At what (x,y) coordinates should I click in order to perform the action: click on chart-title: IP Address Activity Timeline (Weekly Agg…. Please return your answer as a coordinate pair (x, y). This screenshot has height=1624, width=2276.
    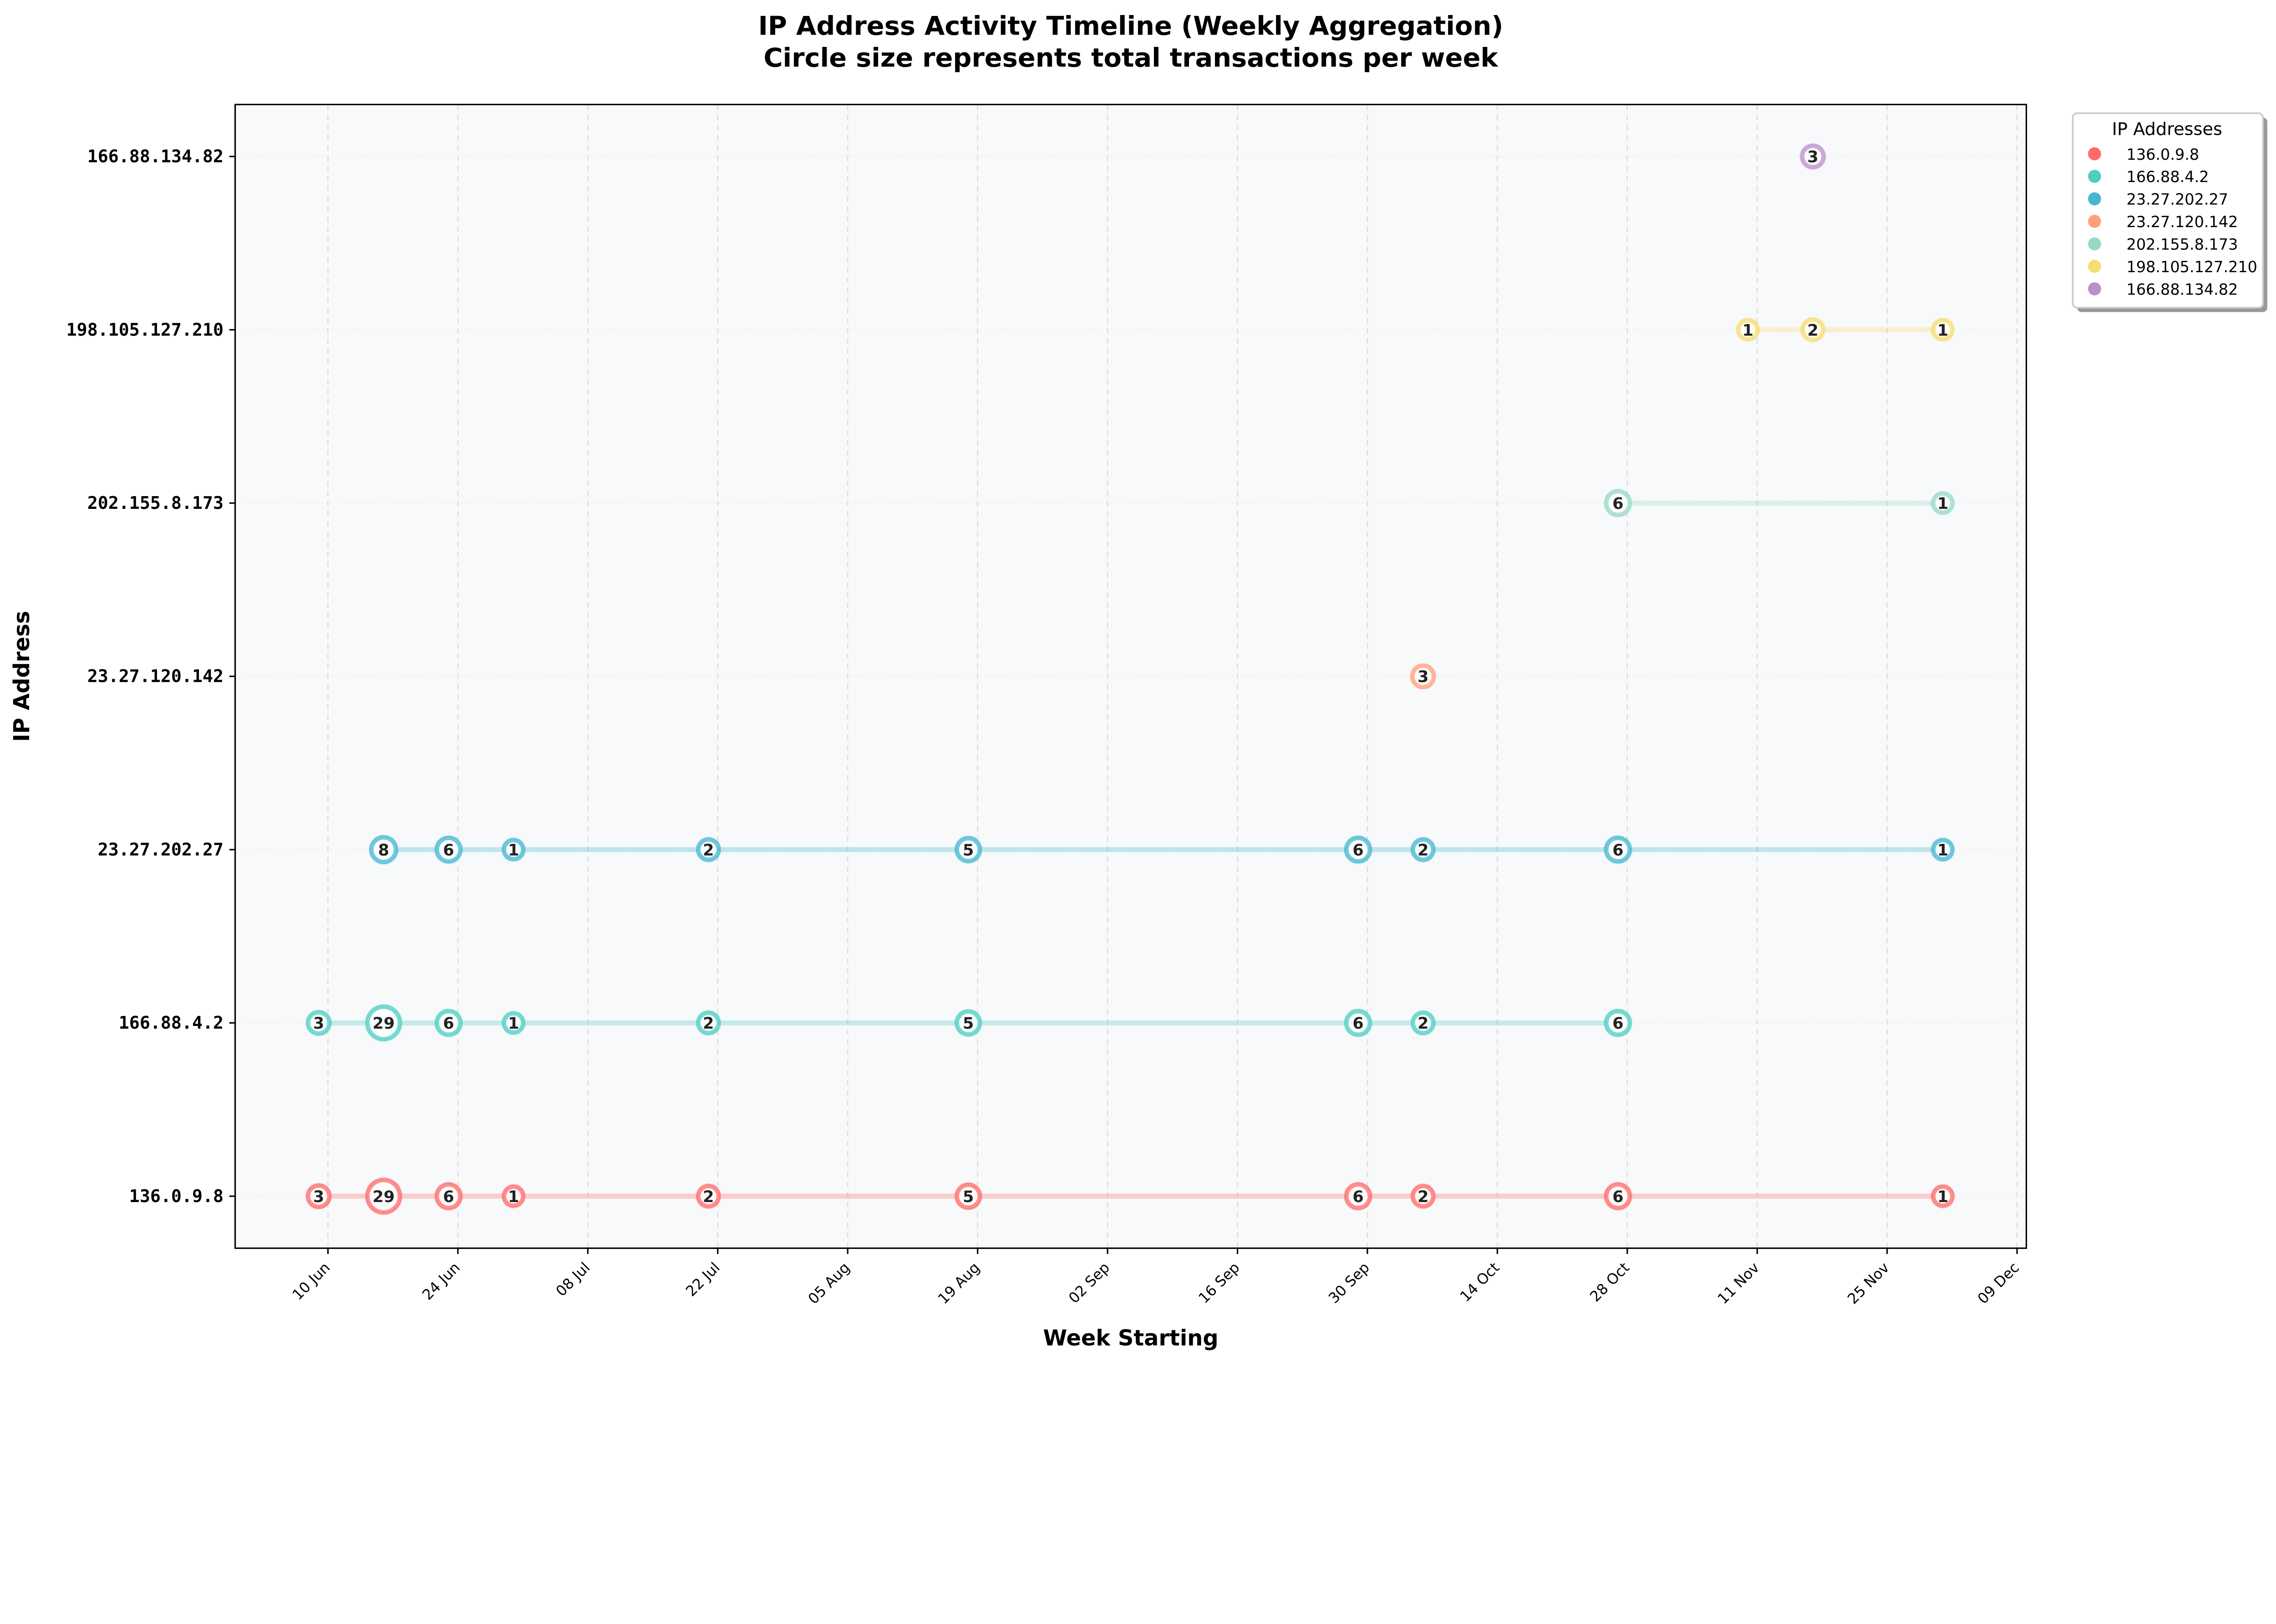
    Looking at the image, I should click on (1131, 26).